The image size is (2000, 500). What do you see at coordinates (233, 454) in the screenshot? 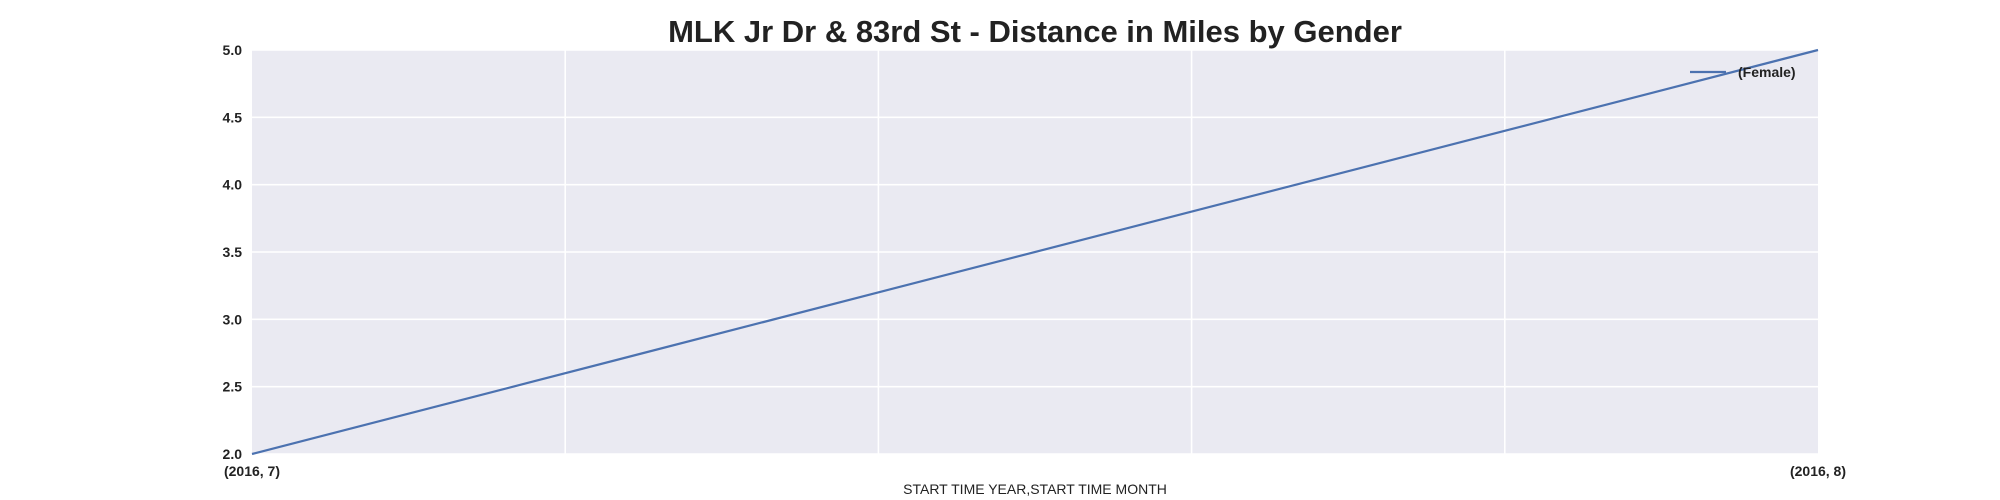
I see `y-tick-label: 2.0` at bounding box center [233, 454].